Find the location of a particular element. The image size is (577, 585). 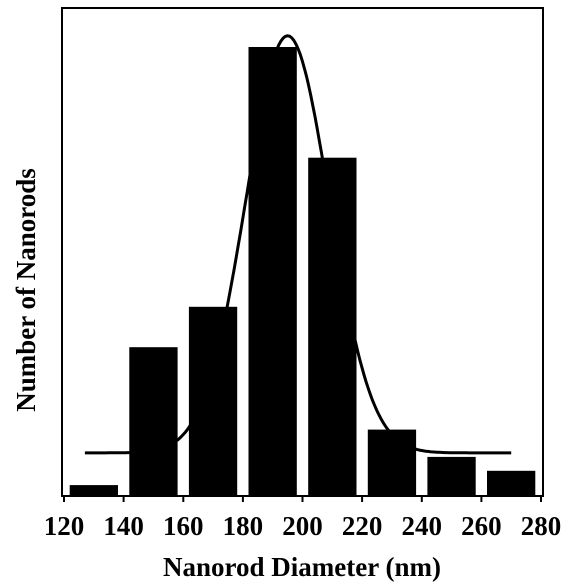

x-axis-ticks: 120 140 160 180 200 220 240 260 280 is located at coordinates (303, 518).